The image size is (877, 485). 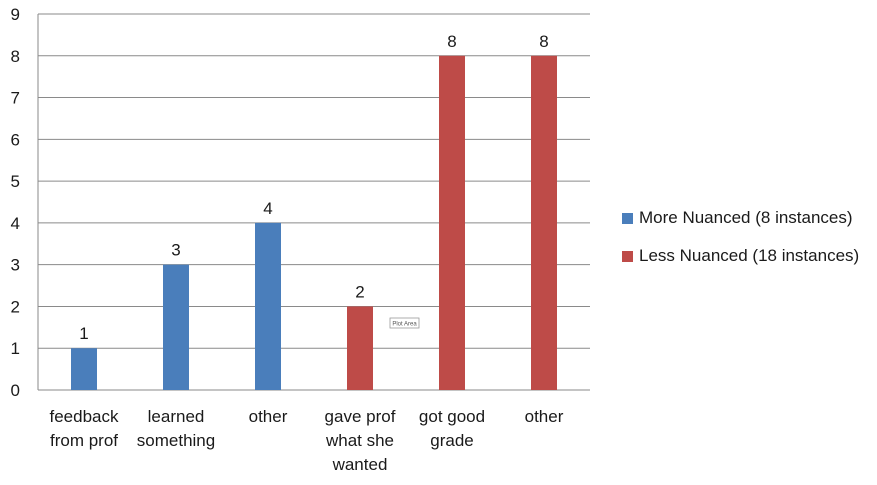 I want to click on legend-swatch-less-nuanced, so click(x=627, y=256).